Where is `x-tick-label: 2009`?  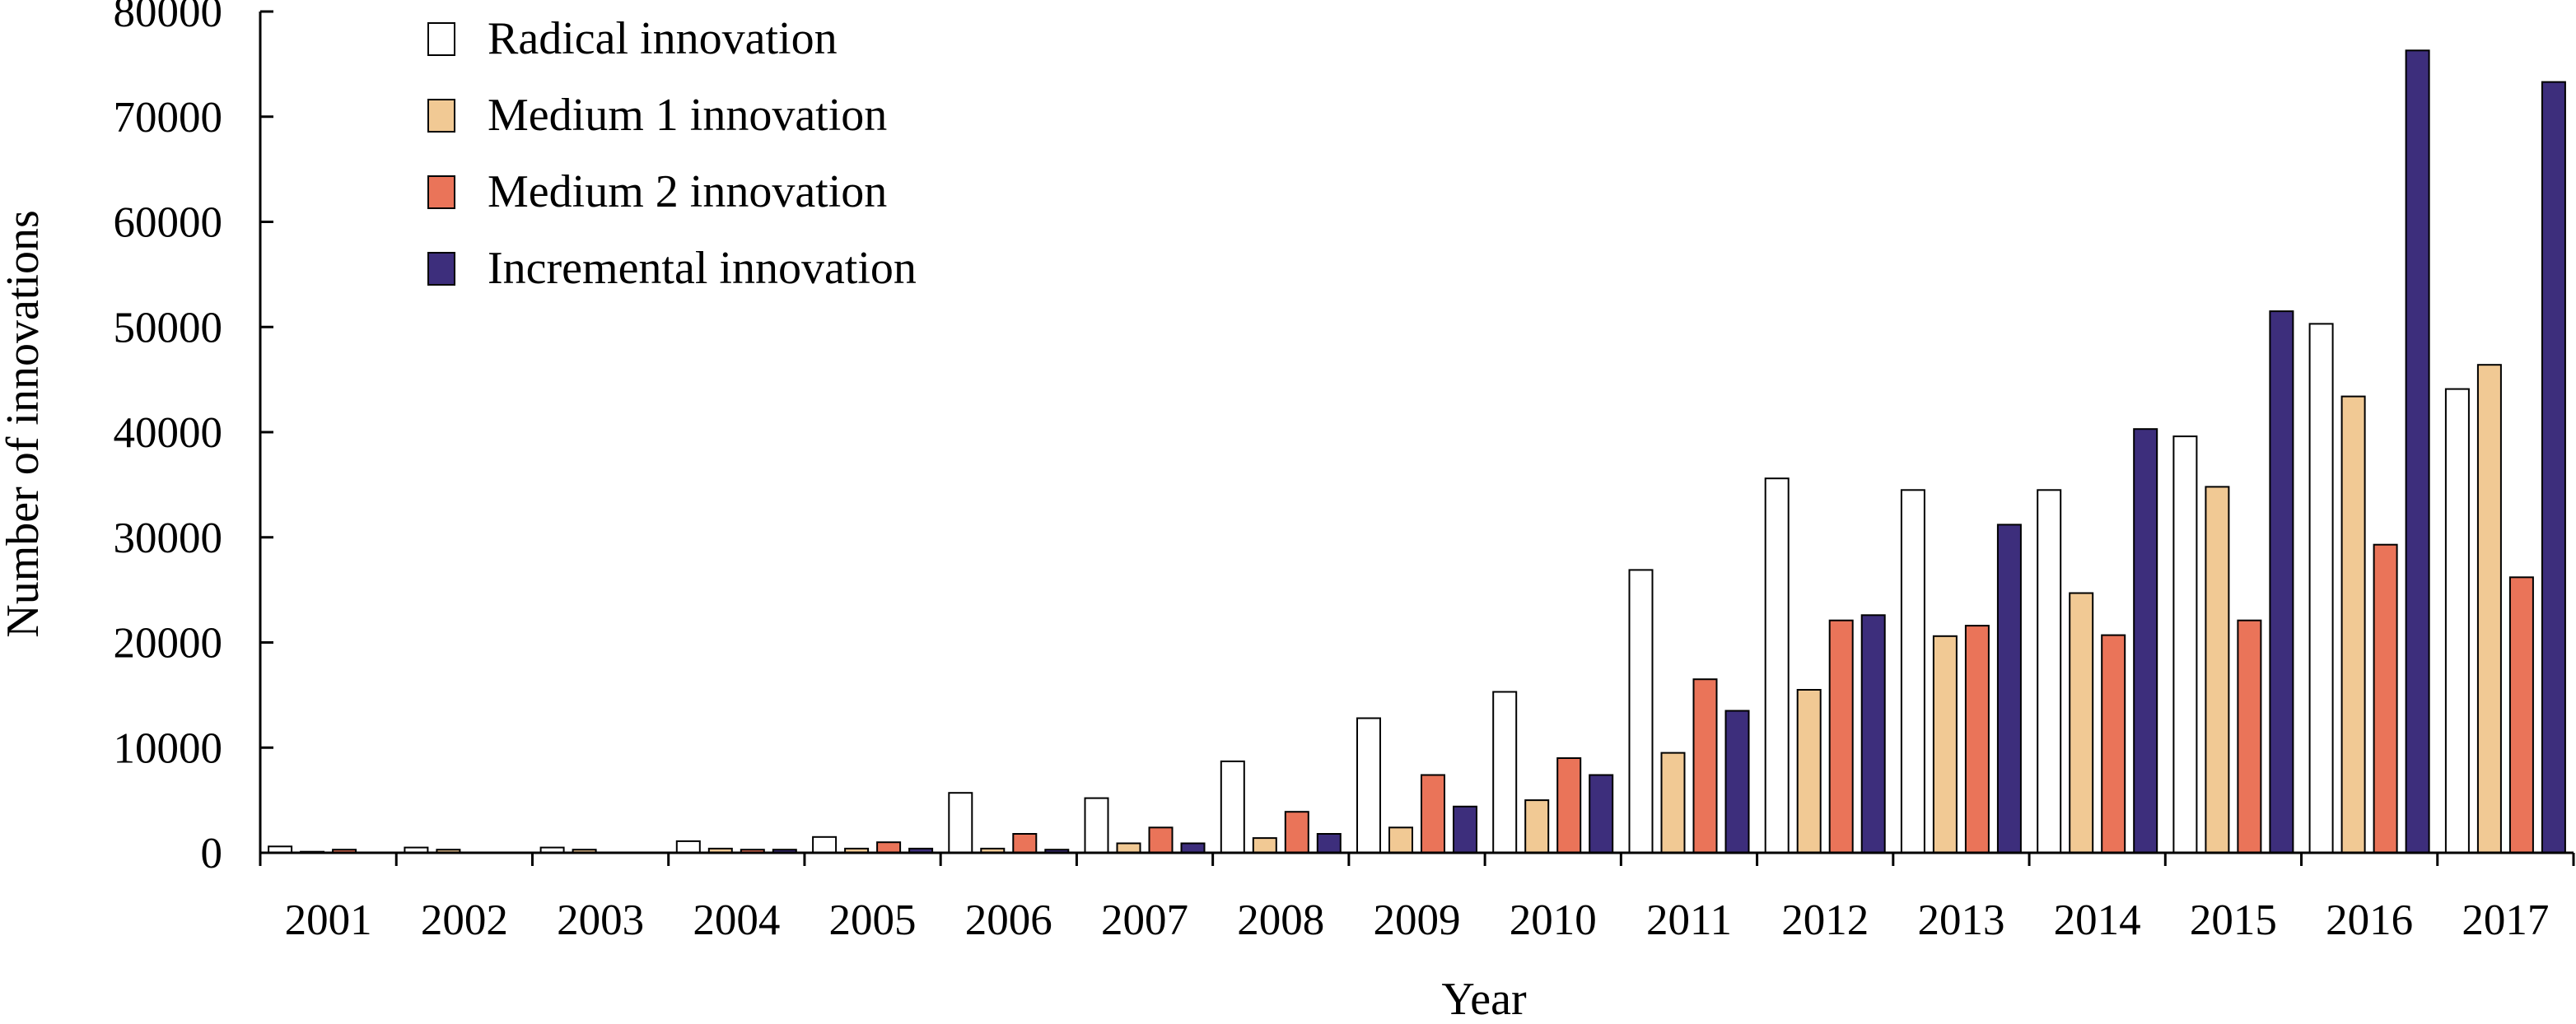 x-tick-label: 2009 is located at coordinates (1417, 920).